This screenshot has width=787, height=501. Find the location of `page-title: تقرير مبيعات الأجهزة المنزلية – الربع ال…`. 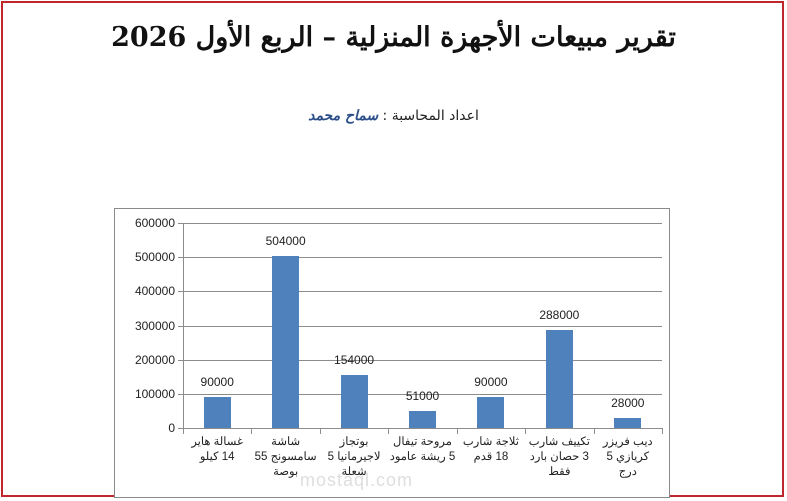

page-title: تقرير مبيعات الأجهزة المنزلية – الربع ال… is located at coordinates (393, 37).